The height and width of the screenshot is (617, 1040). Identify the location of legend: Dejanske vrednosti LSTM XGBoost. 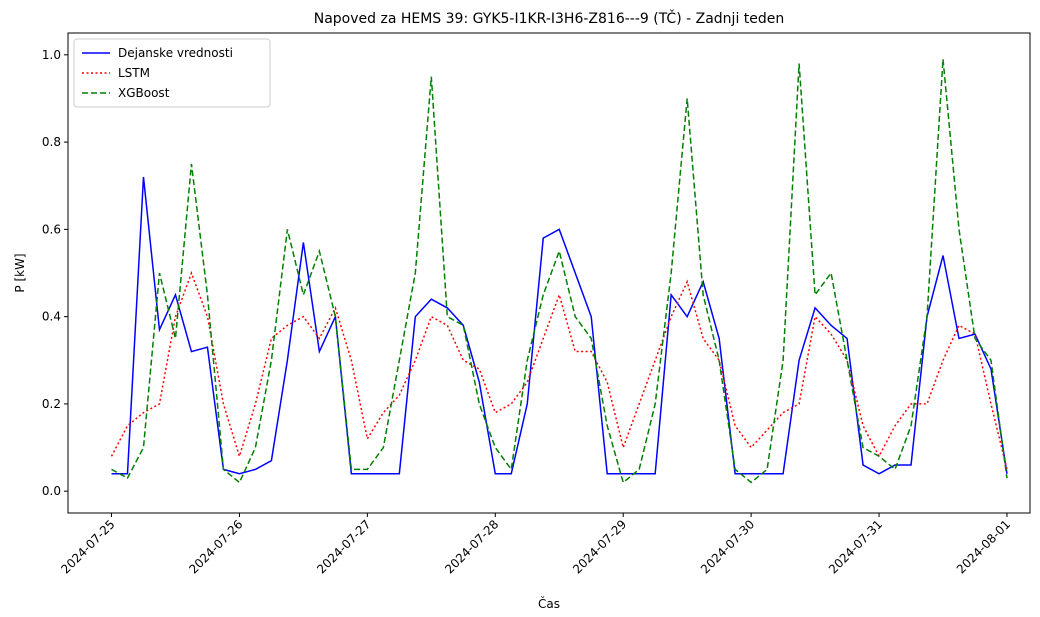
(172, 73).